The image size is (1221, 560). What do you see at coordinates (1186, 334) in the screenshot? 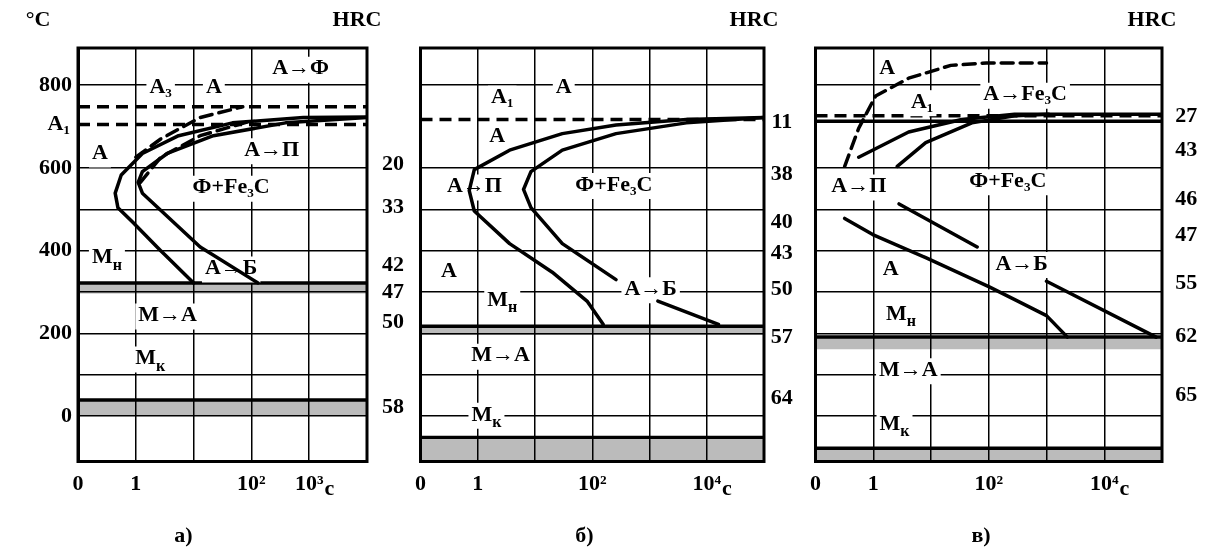
I see `text: 62` at bounding box center [1186, 334].